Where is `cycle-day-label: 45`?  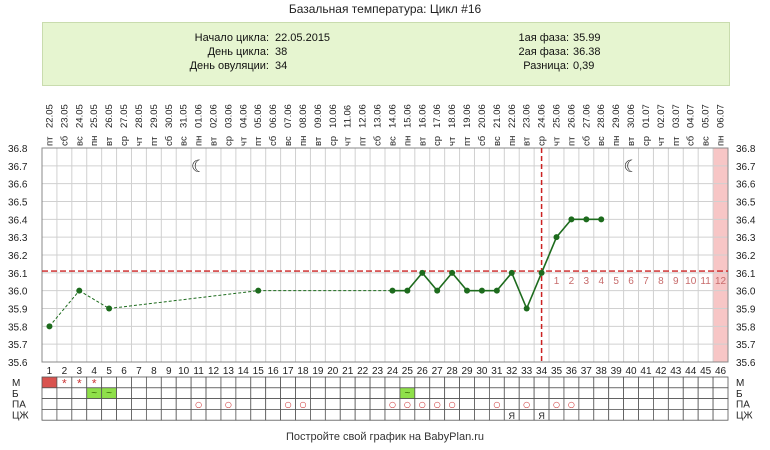
cycle-day-label: 45 is located at coordinates (706, 371).